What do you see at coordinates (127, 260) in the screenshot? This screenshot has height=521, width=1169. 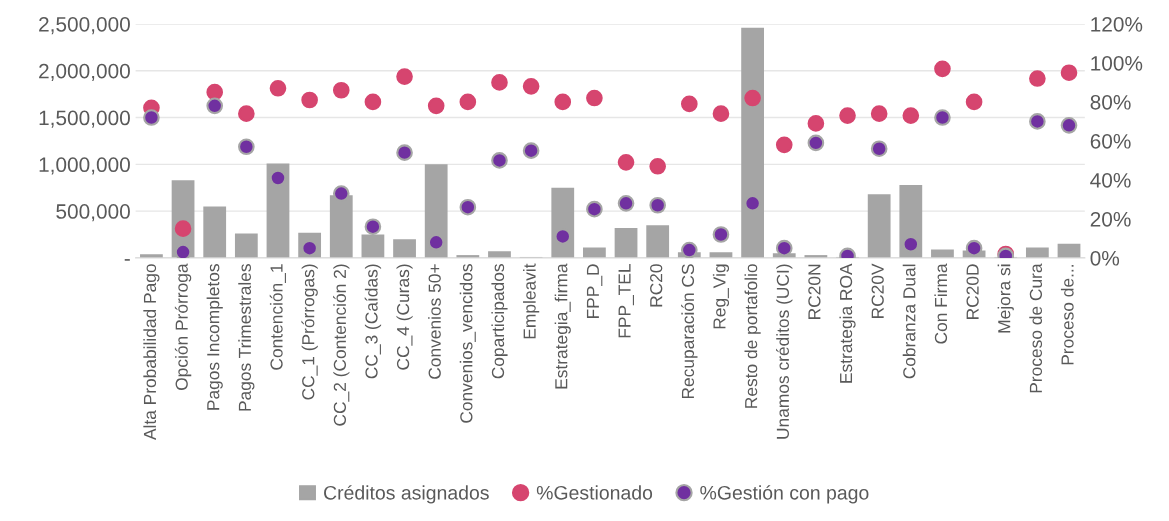 I see `y-tick-label: -` at bounding box center [127, 260].